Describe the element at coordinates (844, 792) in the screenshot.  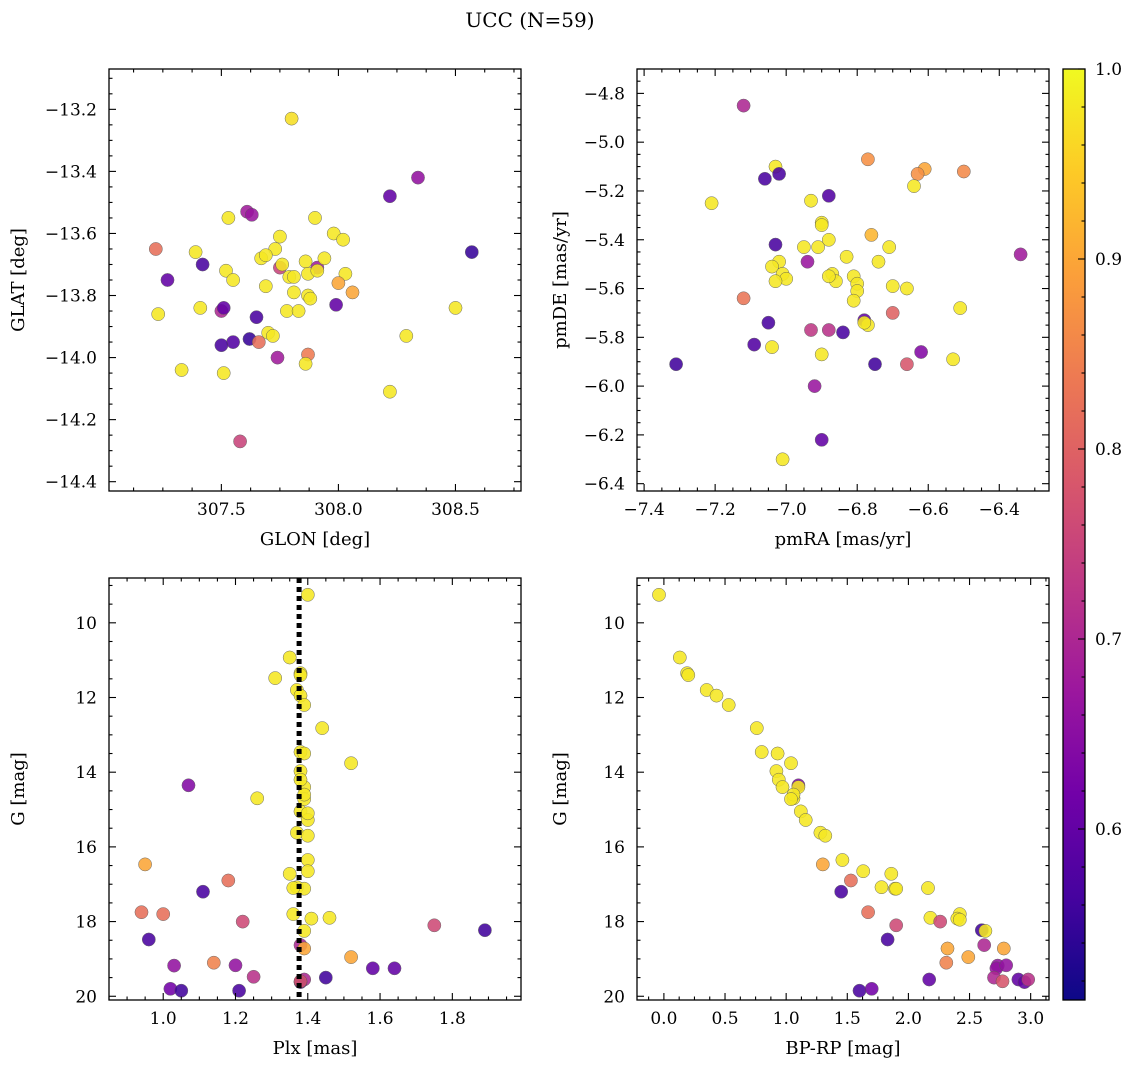
I see `points-color-mag` at that location.